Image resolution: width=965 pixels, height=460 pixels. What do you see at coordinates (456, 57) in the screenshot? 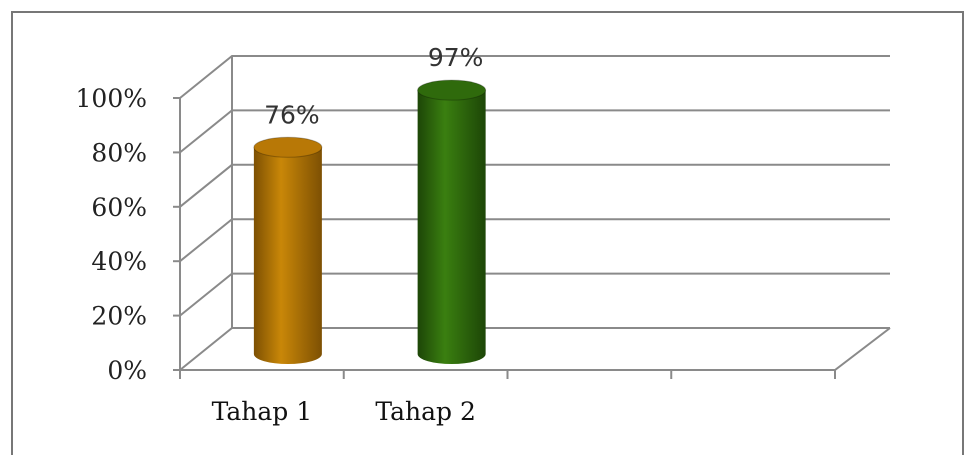
I see `data-label: 97%` at bounding box center [456, 57].